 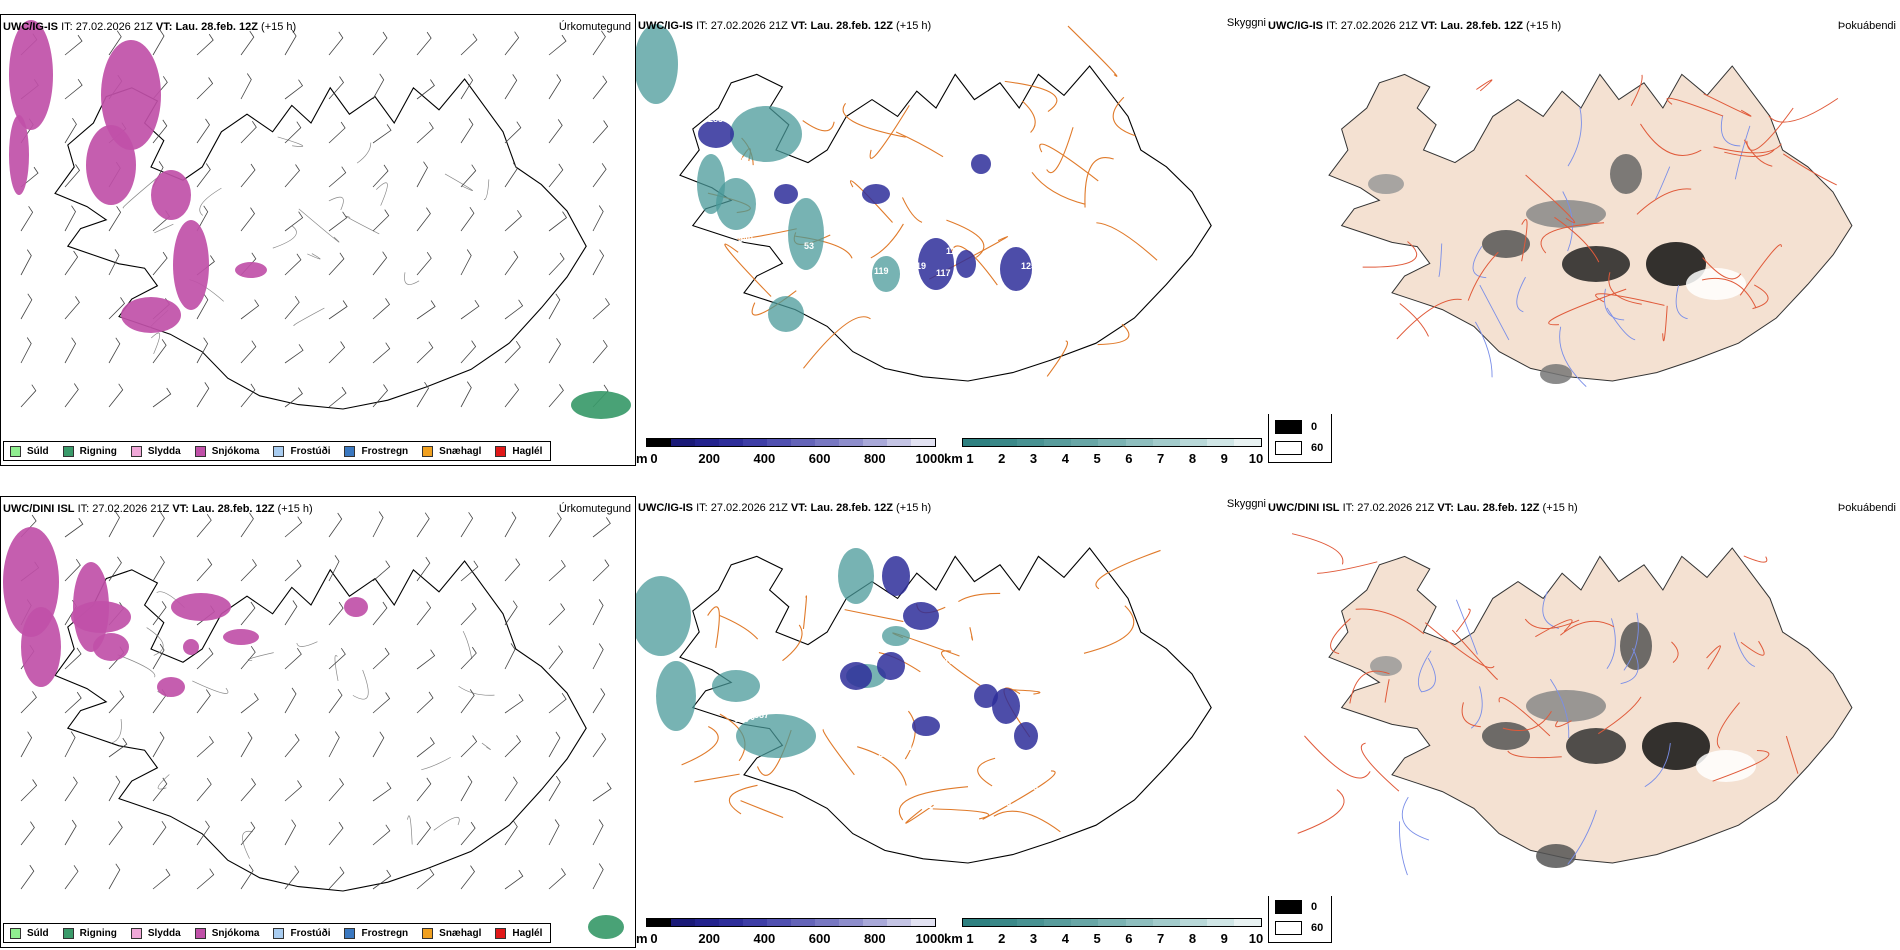 I want to click on legend-item: Frostúði, so click(x=301, y=933).